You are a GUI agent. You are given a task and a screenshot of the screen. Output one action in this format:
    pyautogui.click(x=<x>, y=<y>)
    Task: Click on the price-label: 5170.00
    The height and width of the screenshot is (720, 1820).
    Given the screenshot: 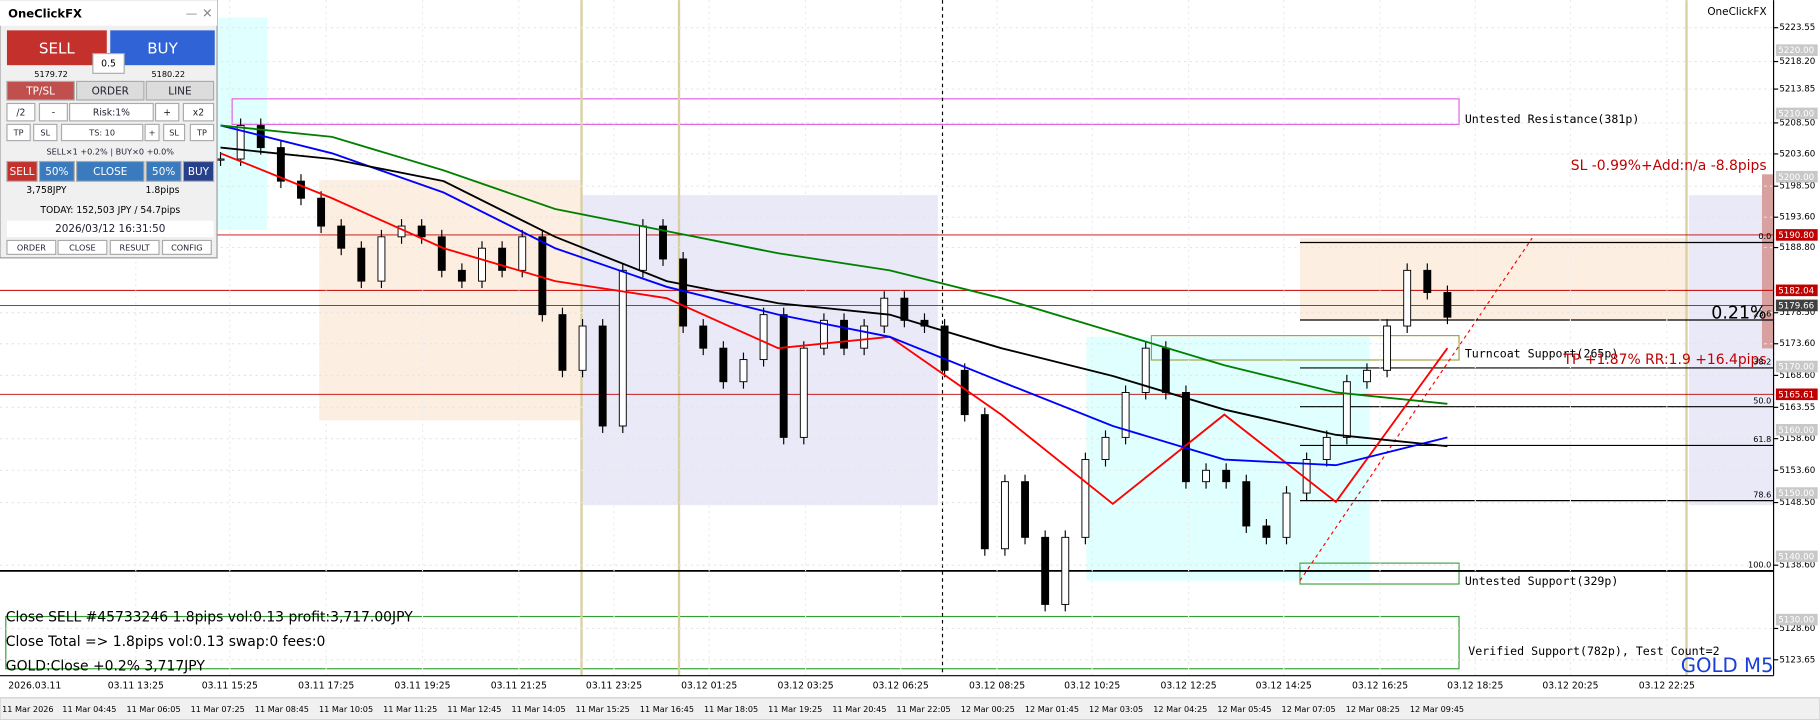 What is the action you would take?
    pyautogui.click(x=1796, y=368)
    